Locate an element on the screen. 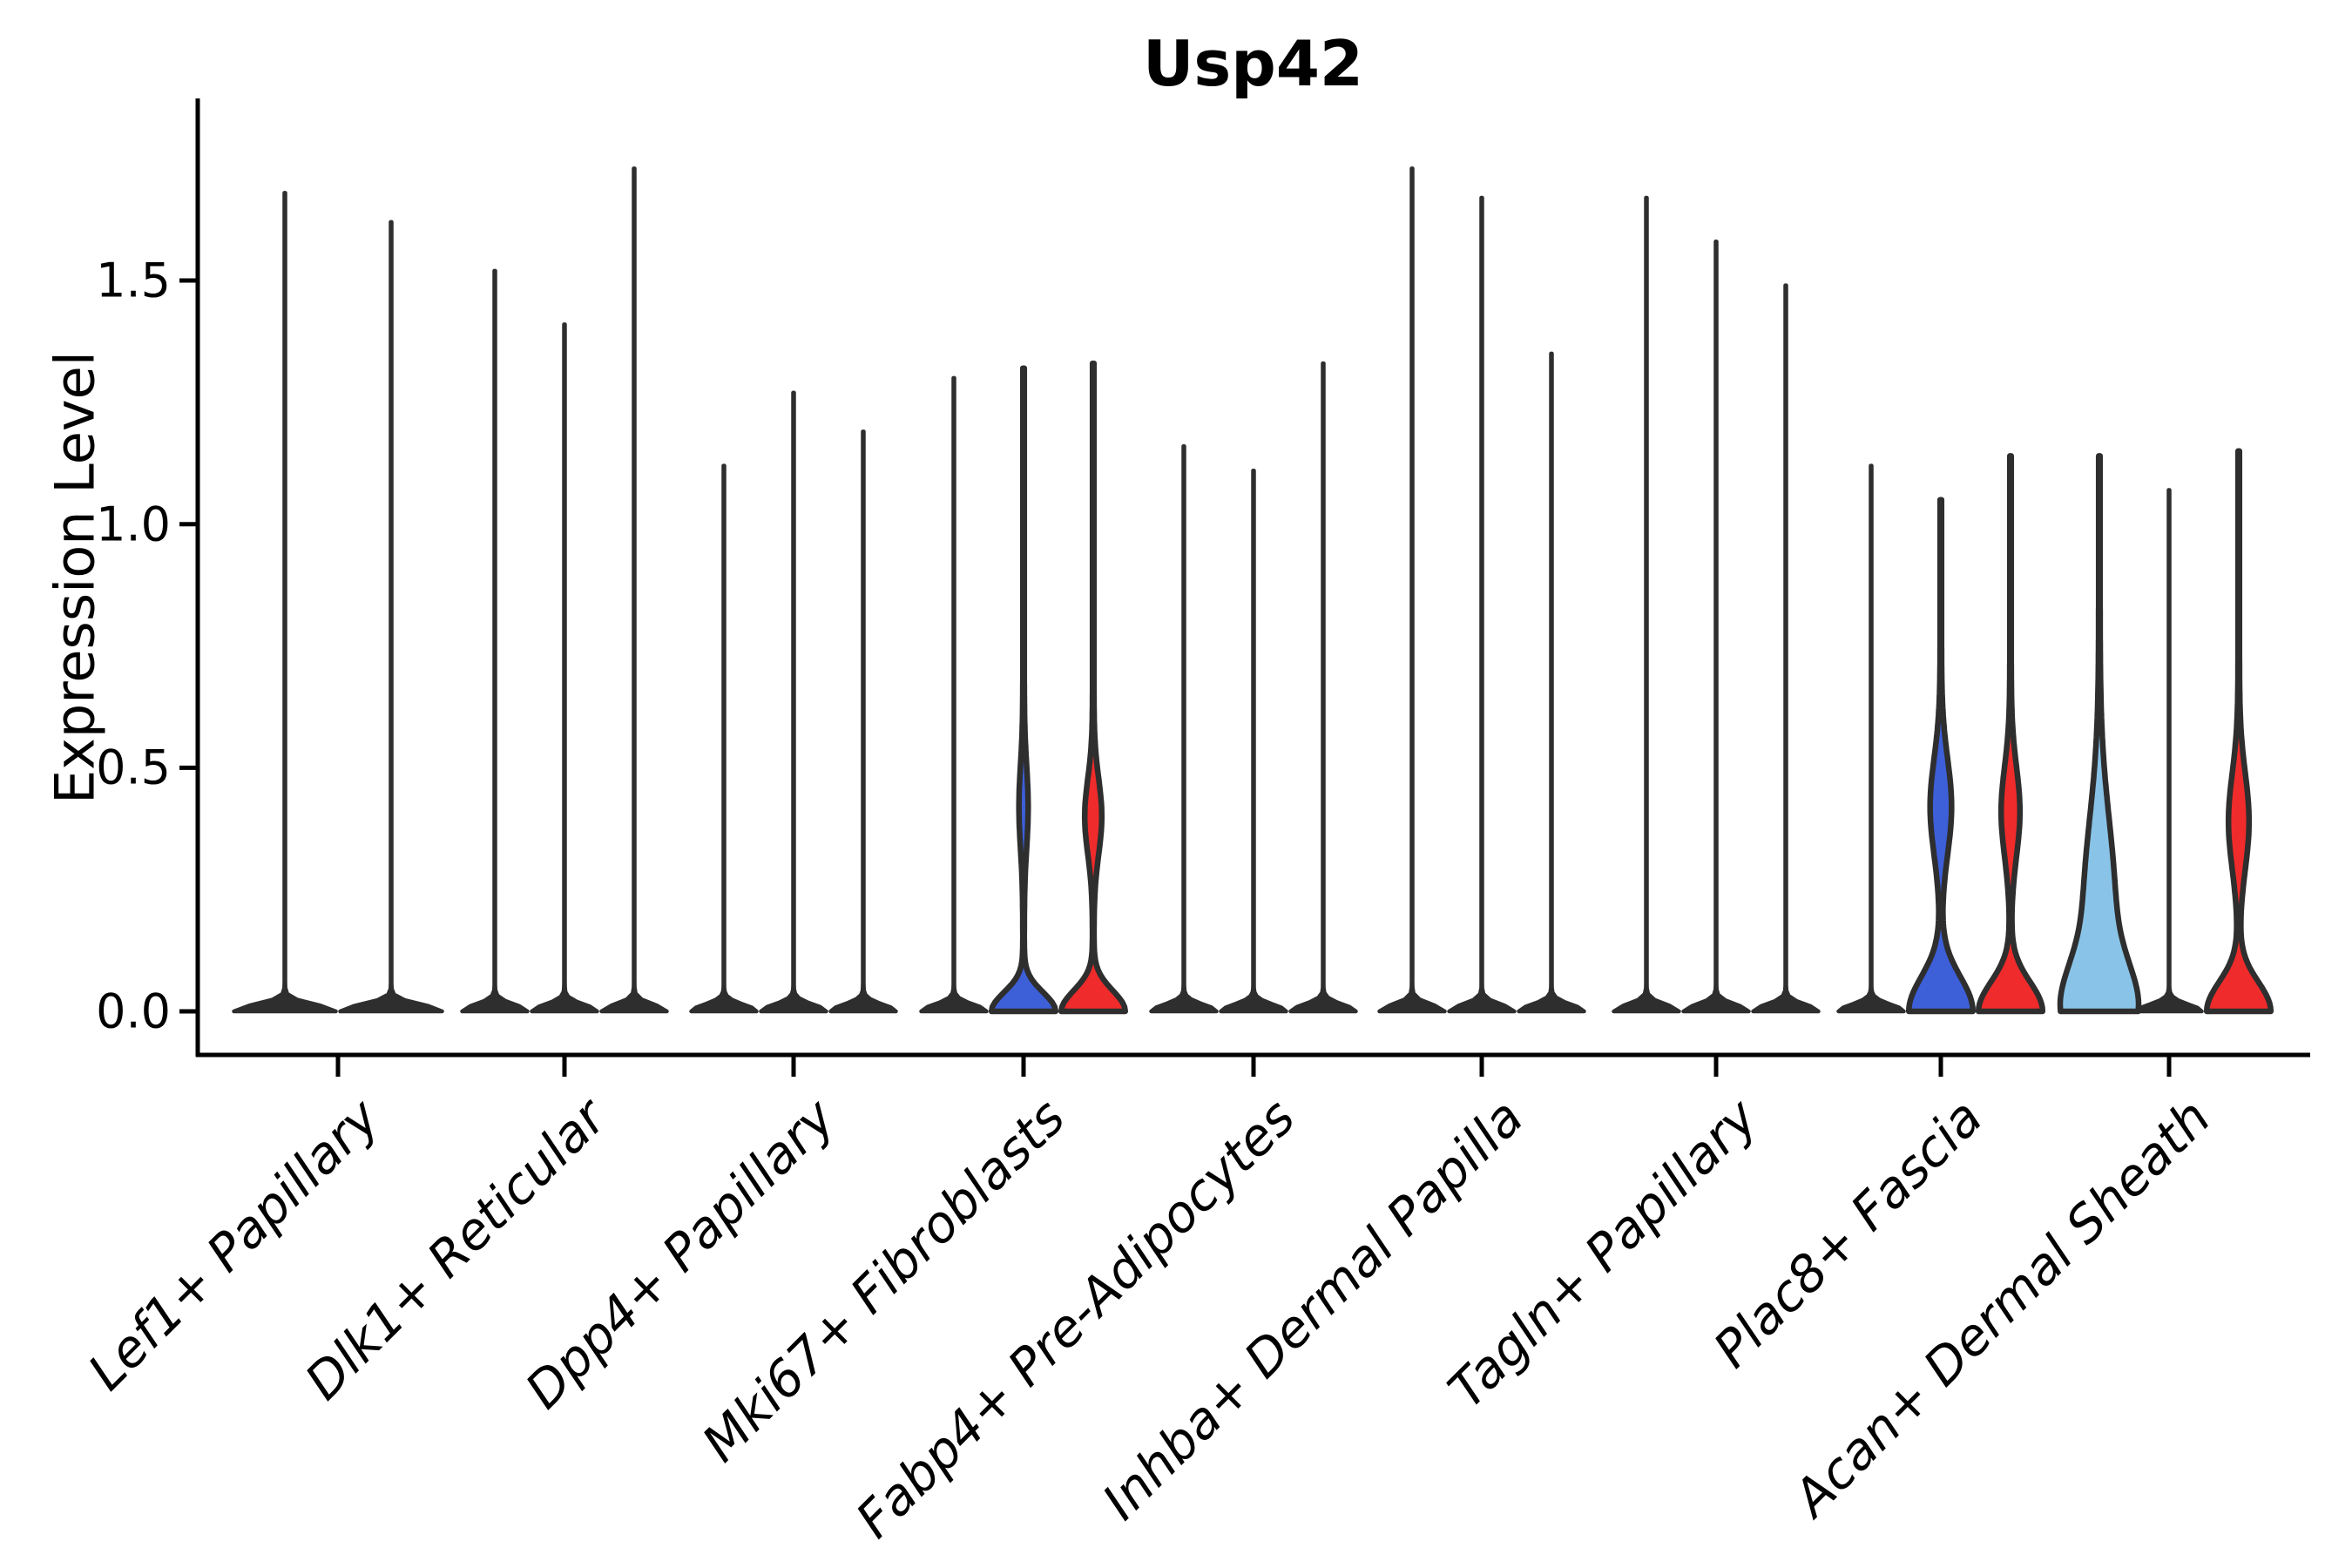 The width and height of the screenshot is (2352, 1568). y-tick-label: 0.5 is located at coordinates (134, 767).